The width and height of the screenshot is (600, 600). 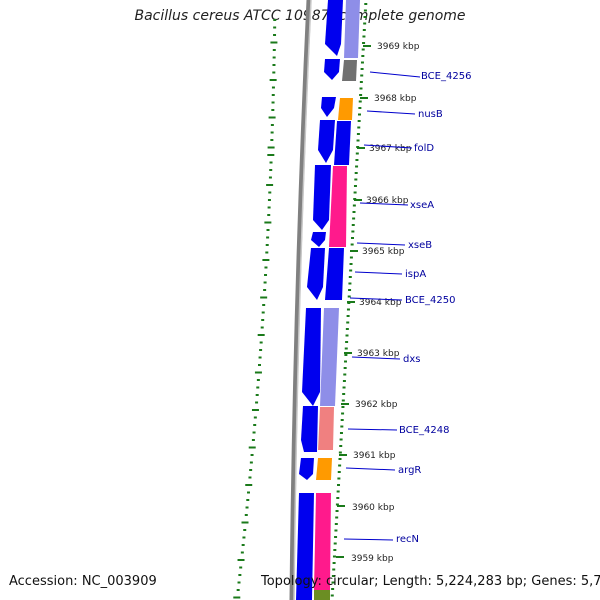 I want to click on gene-label: BCE_4256, so click(x=446, y=76).